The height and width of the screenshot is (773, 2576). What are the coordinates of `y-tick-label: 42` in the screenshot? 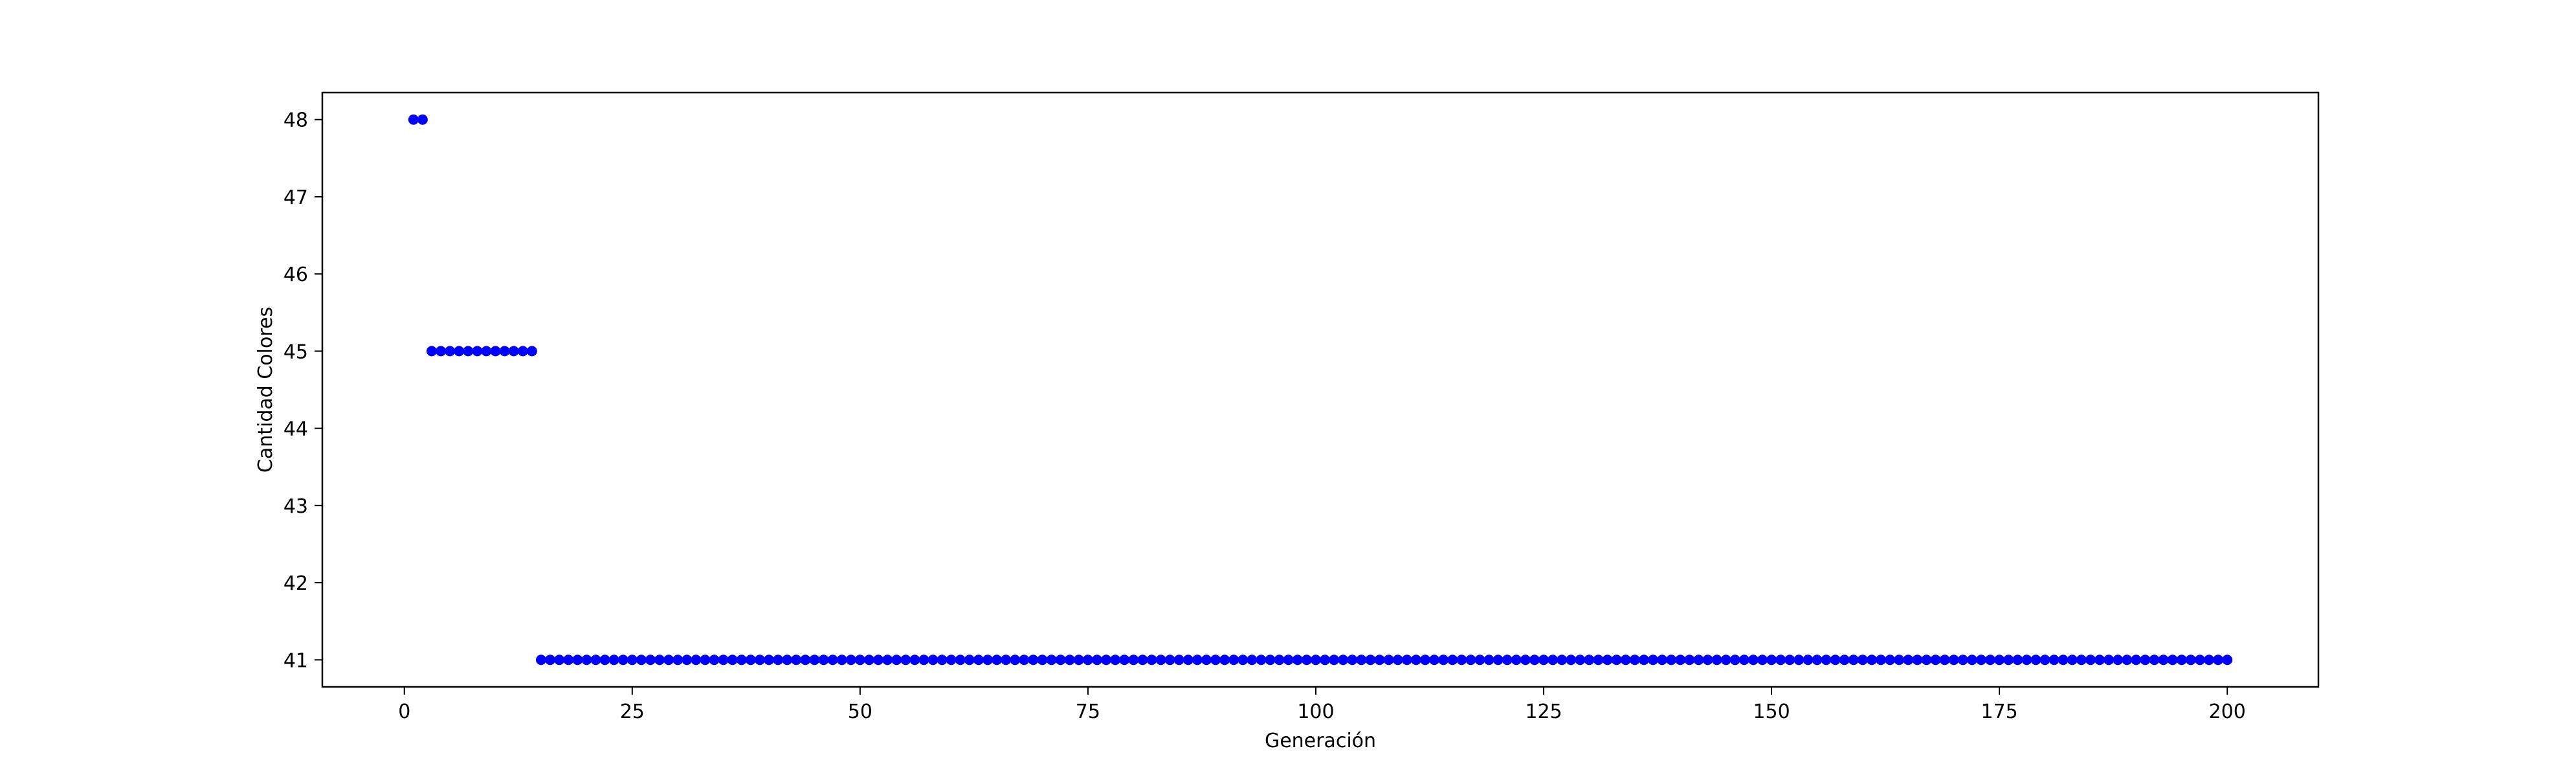 It's located at (295, 583).